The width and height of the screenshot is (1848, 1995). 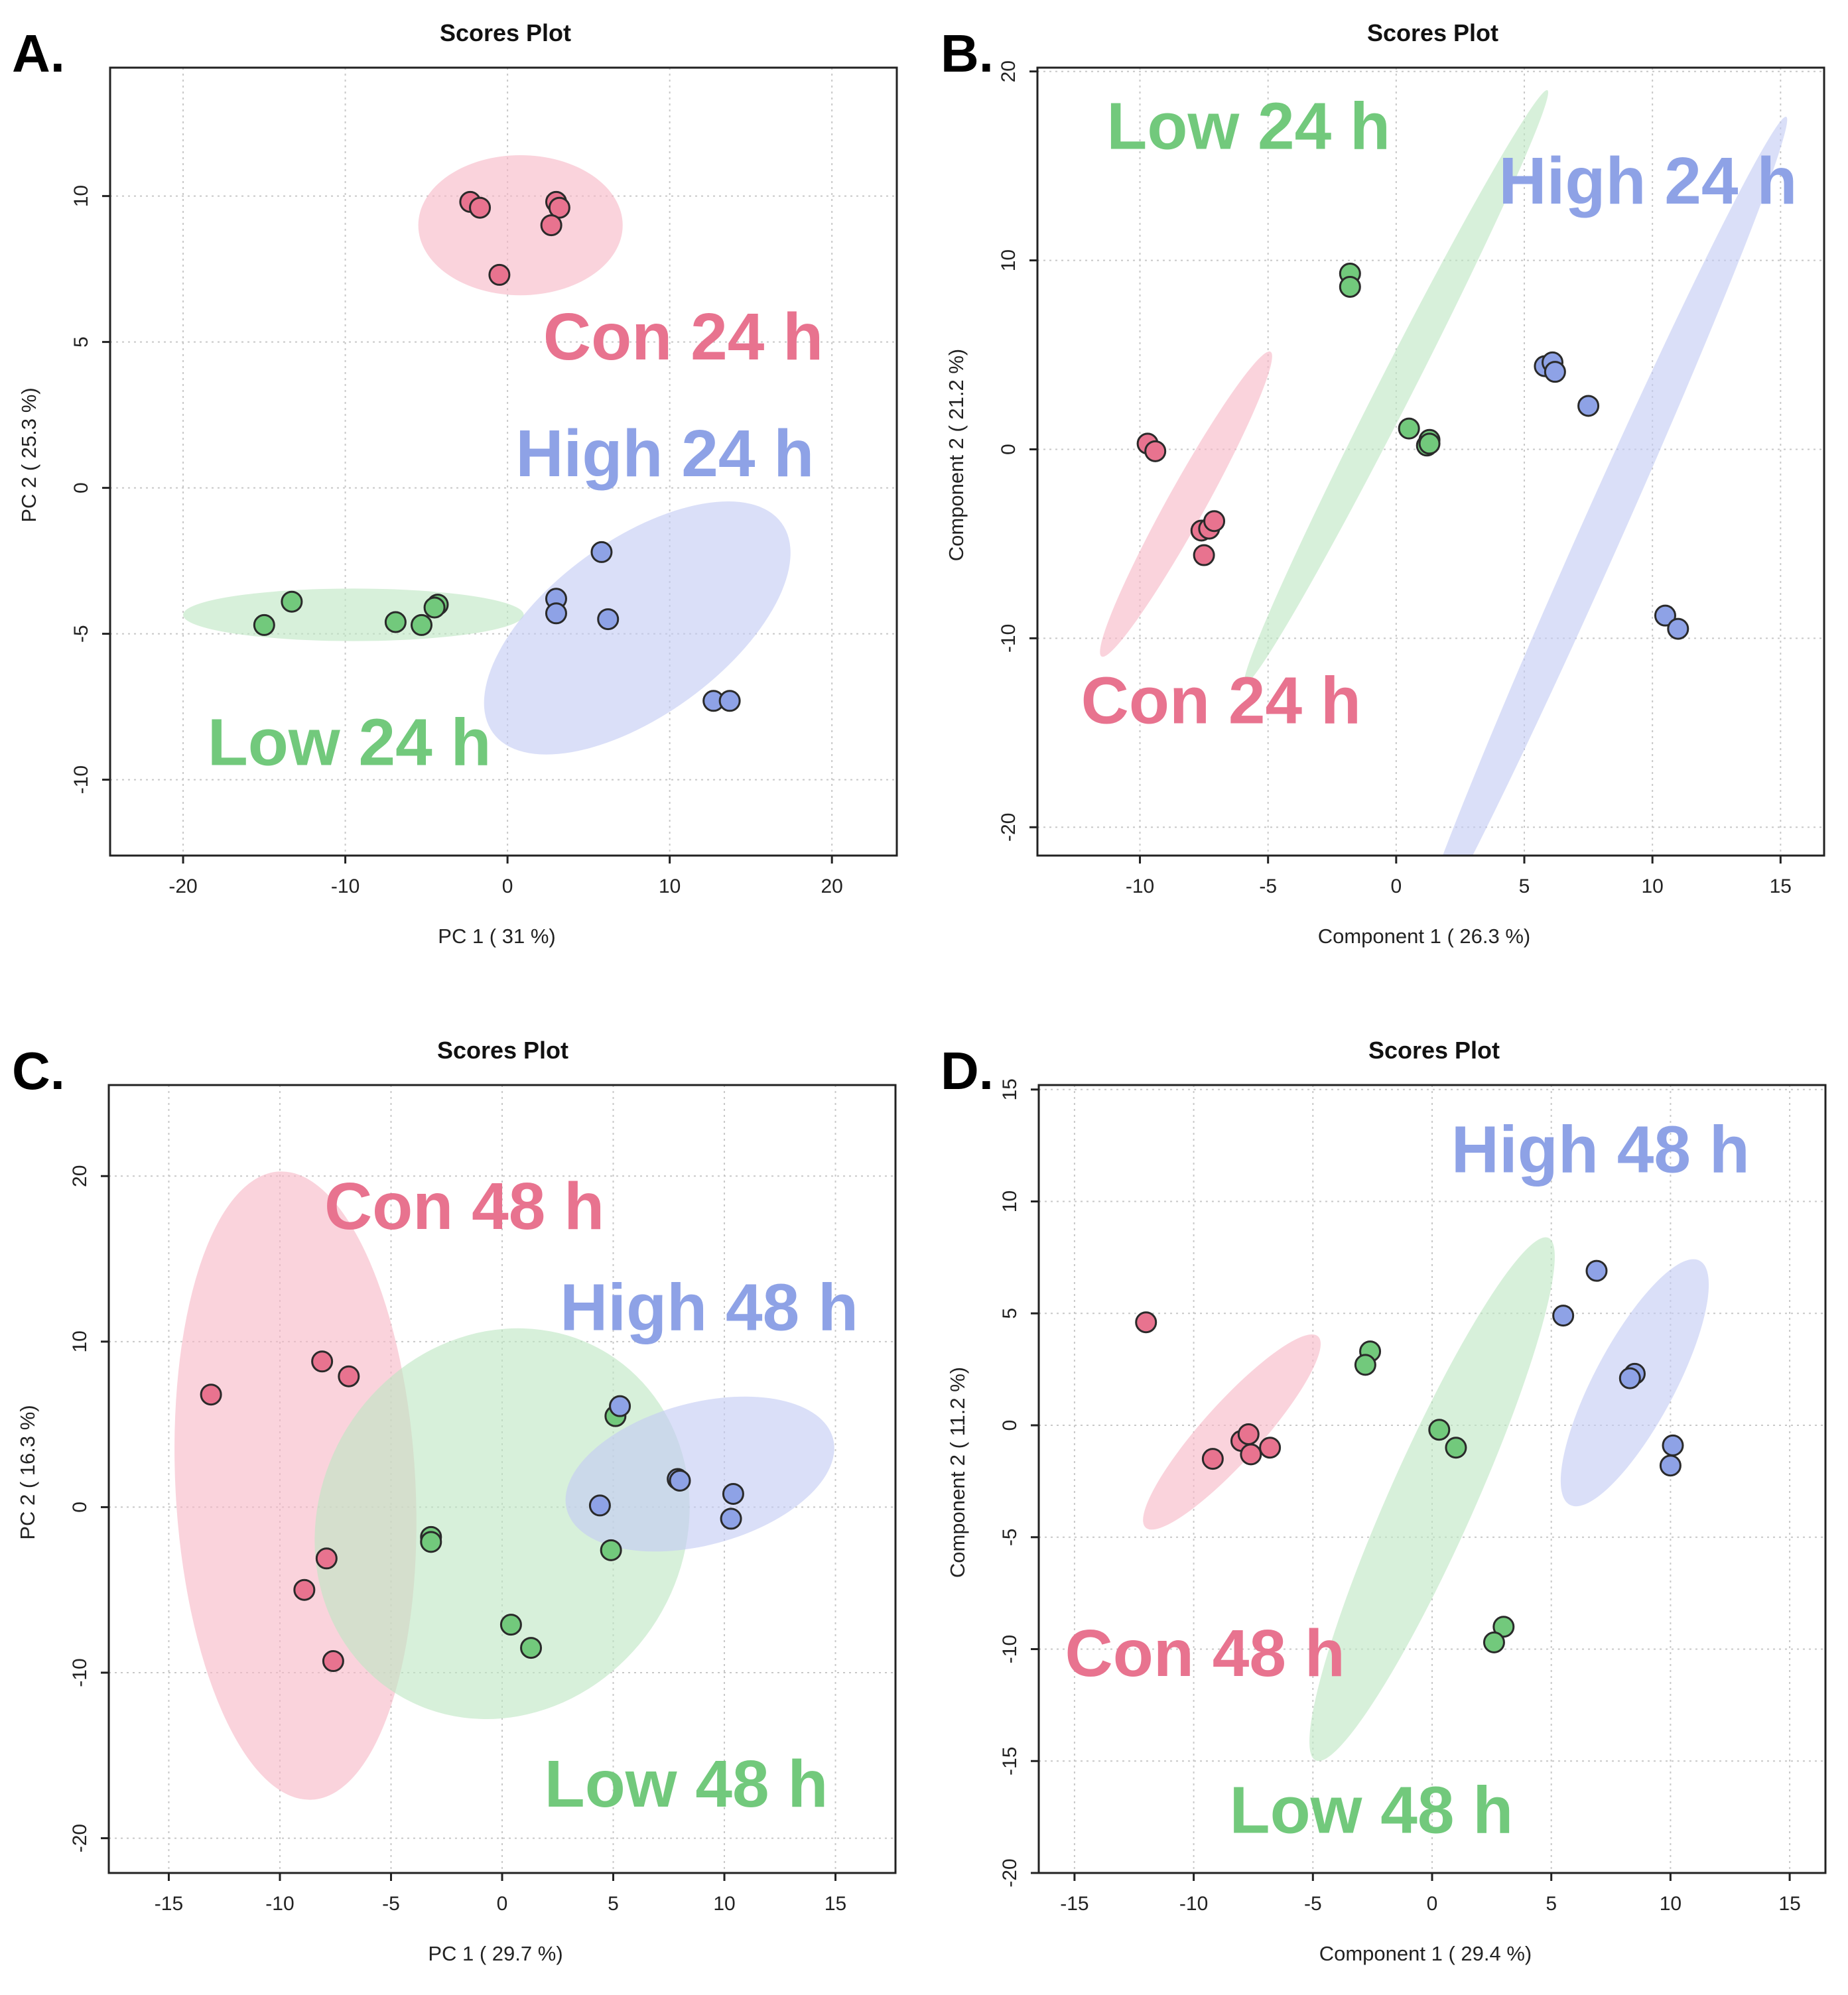 What do you see at coordinates (500, 1919) in the screenshot?
I see `x-axis: -15 -10 -5 0 5 10 15 PC 1 ( 29.7 %)` at bounding box center [500, 1919].